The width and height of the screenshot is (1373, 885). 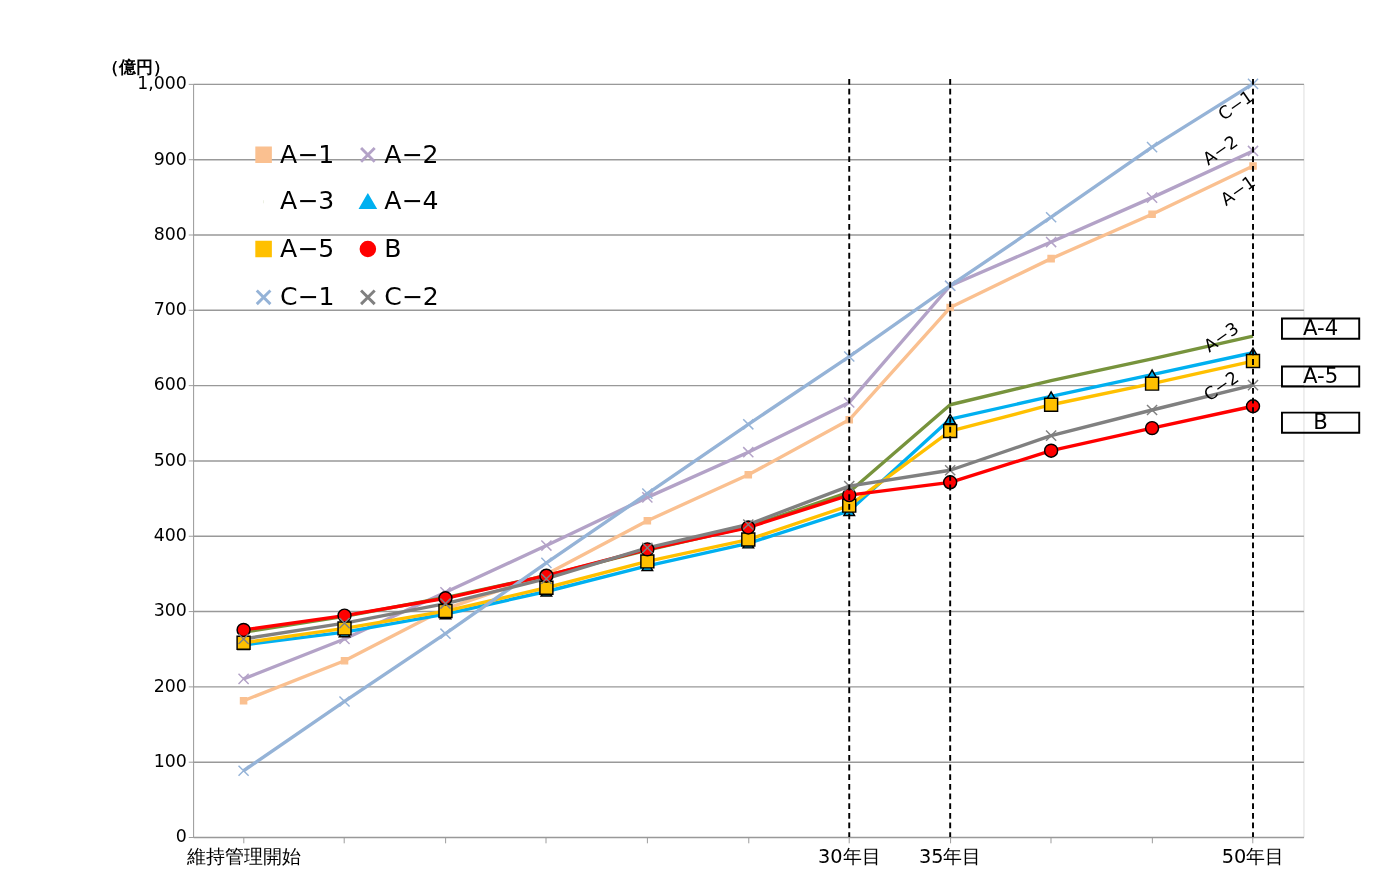 I want to click on x-tick-label: 30年目, so click(x=849, y=856).